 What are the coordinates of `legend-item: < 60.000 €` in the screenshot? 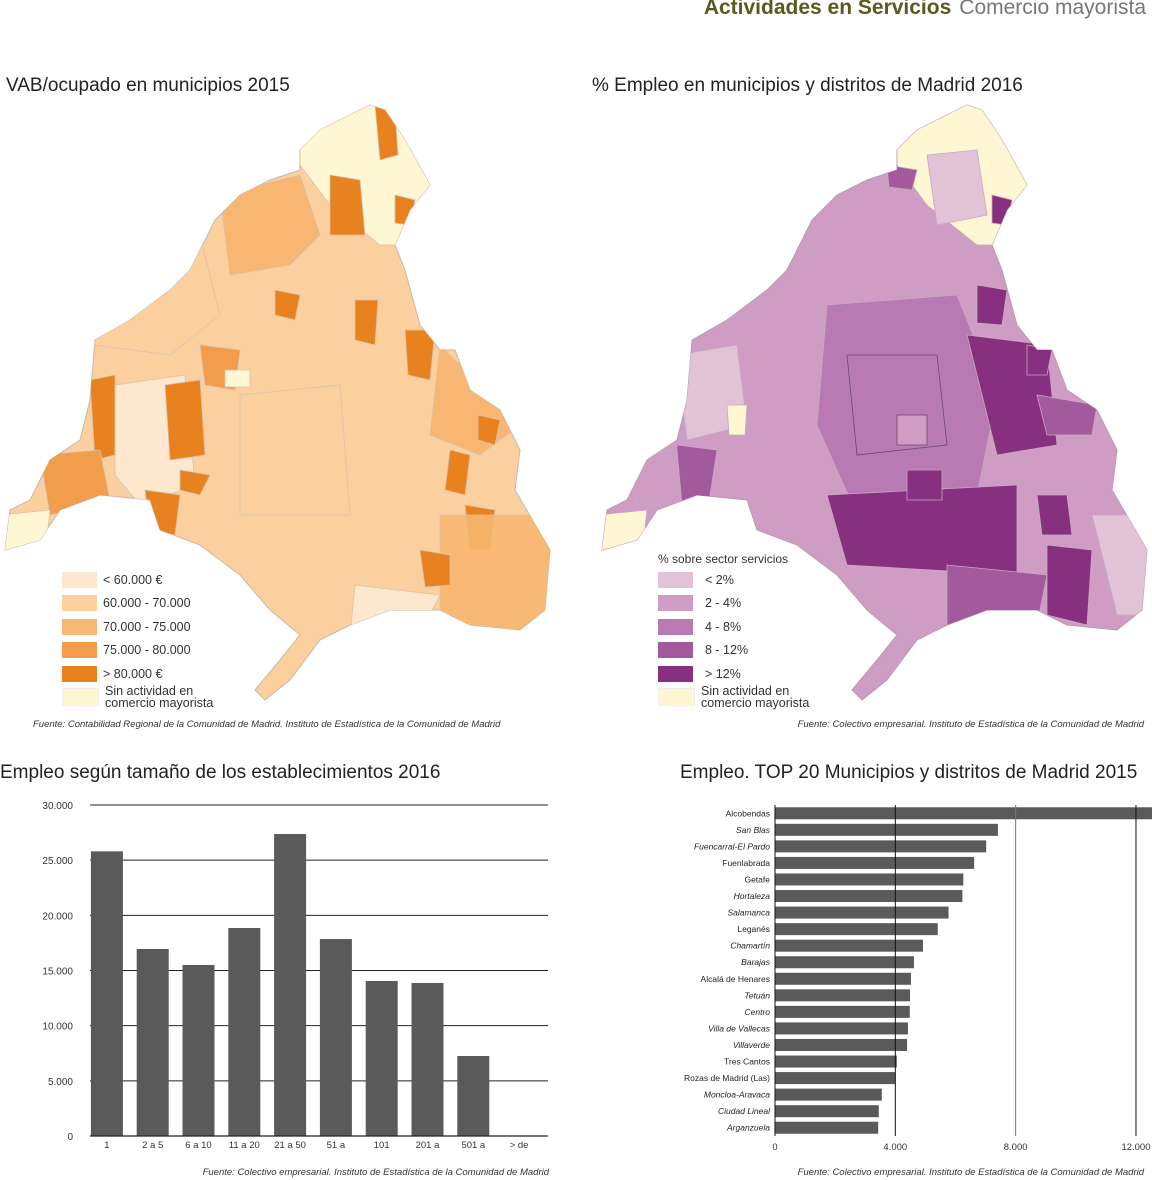 It's located at (141, 580).